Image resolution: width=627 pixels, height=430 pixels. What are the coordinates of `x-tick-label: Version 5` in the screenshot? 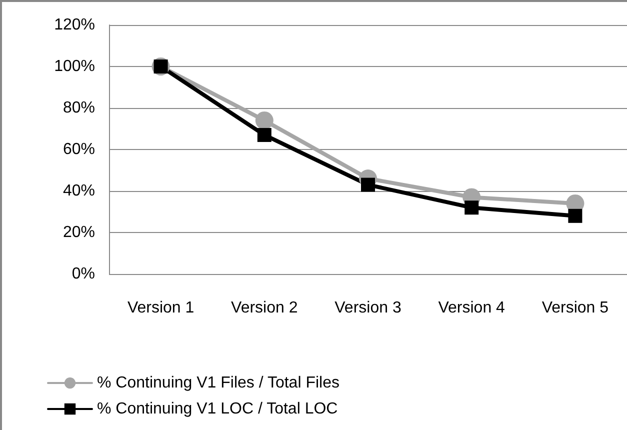 It's located at (575, 308).